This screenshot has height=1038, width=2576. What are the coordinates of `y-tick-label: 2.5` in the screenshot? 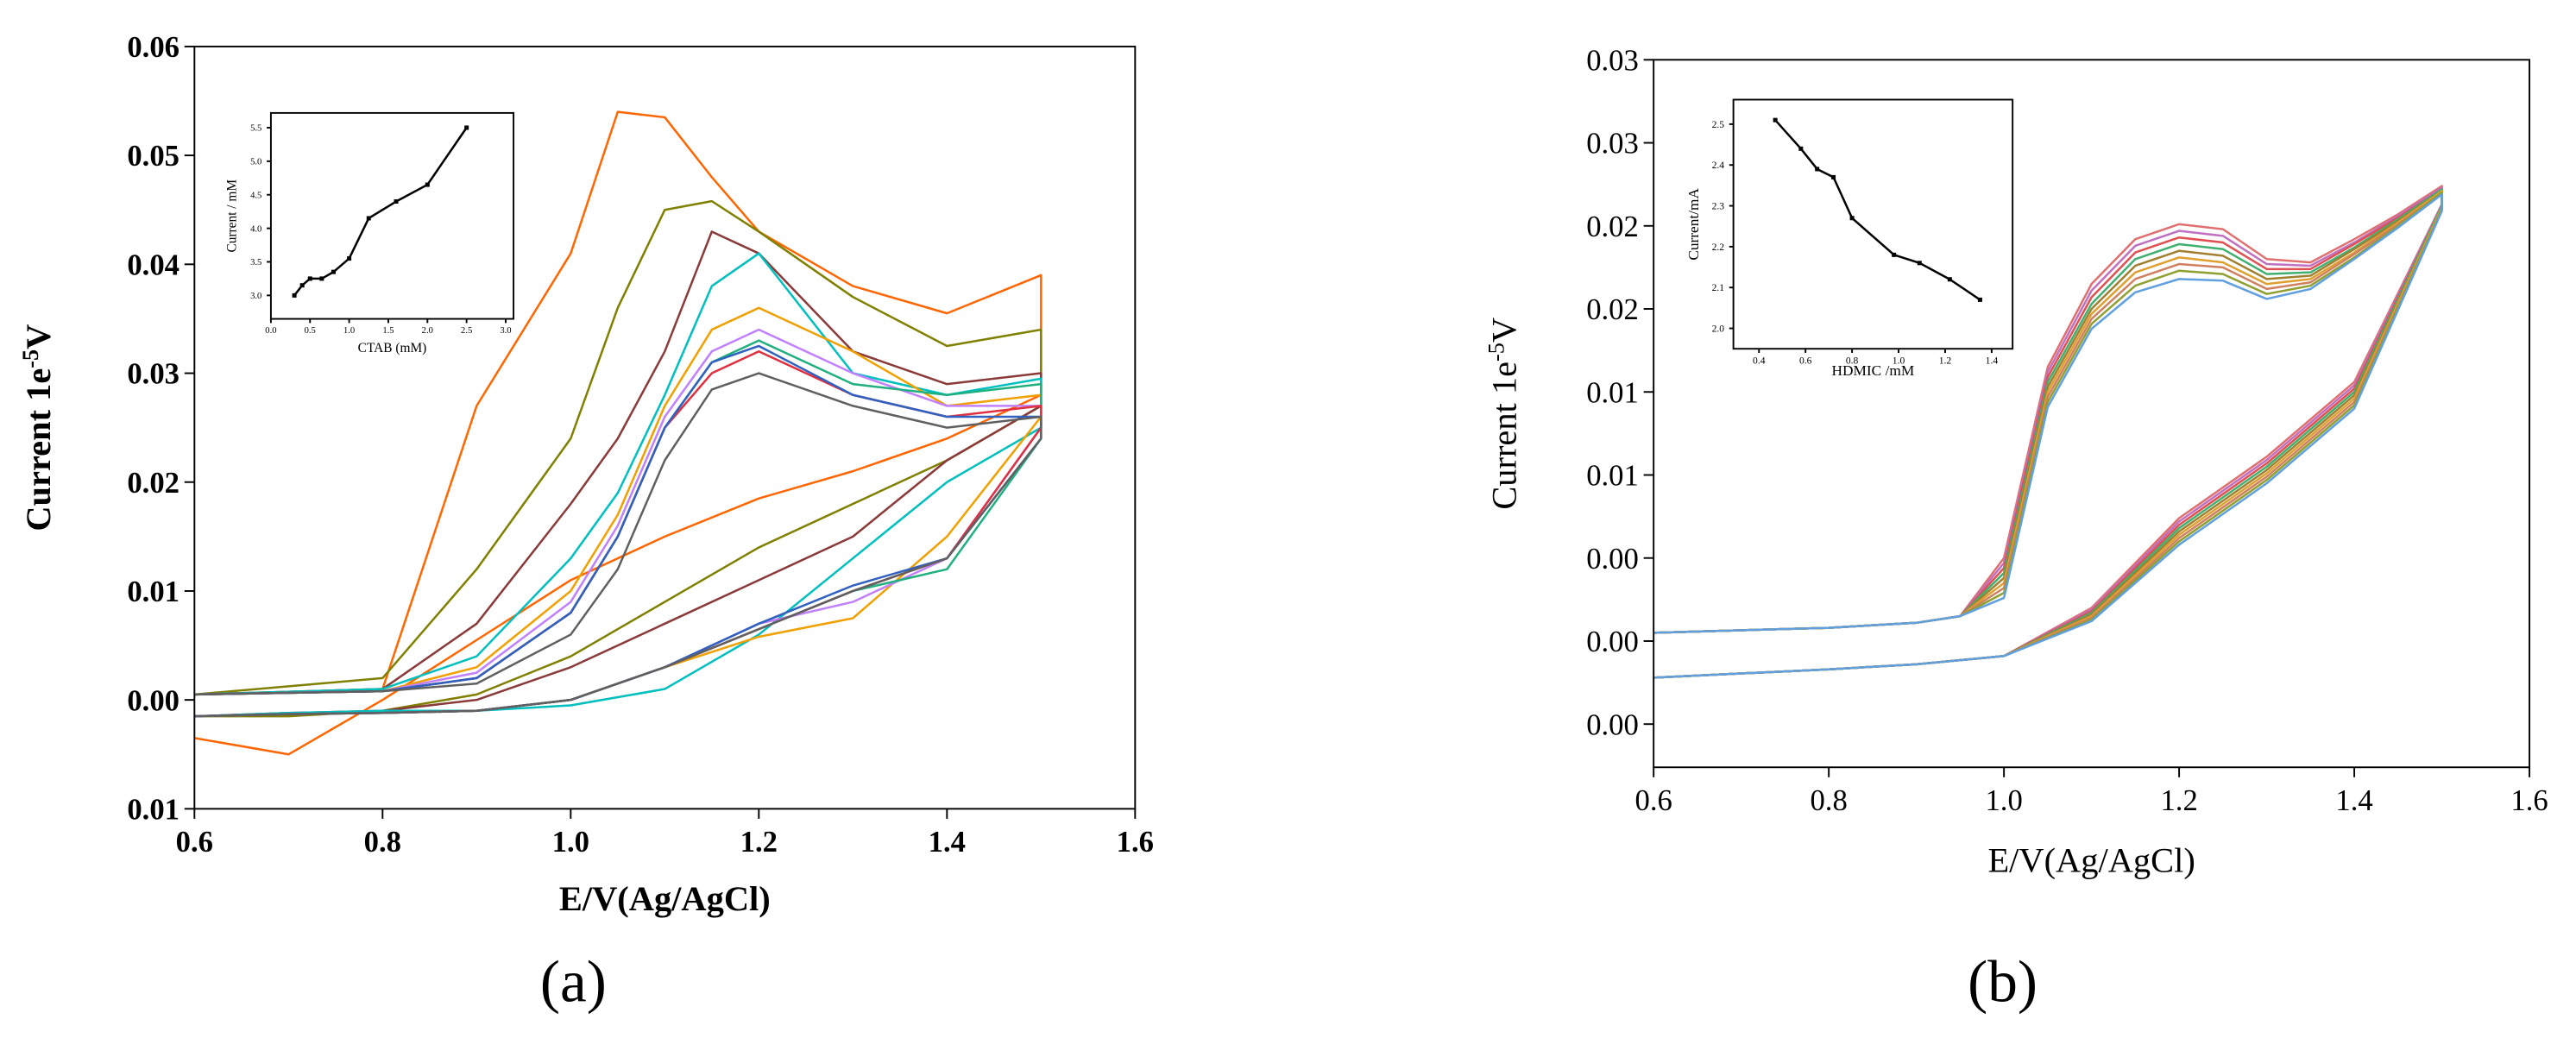 It's located at (1718, 125).